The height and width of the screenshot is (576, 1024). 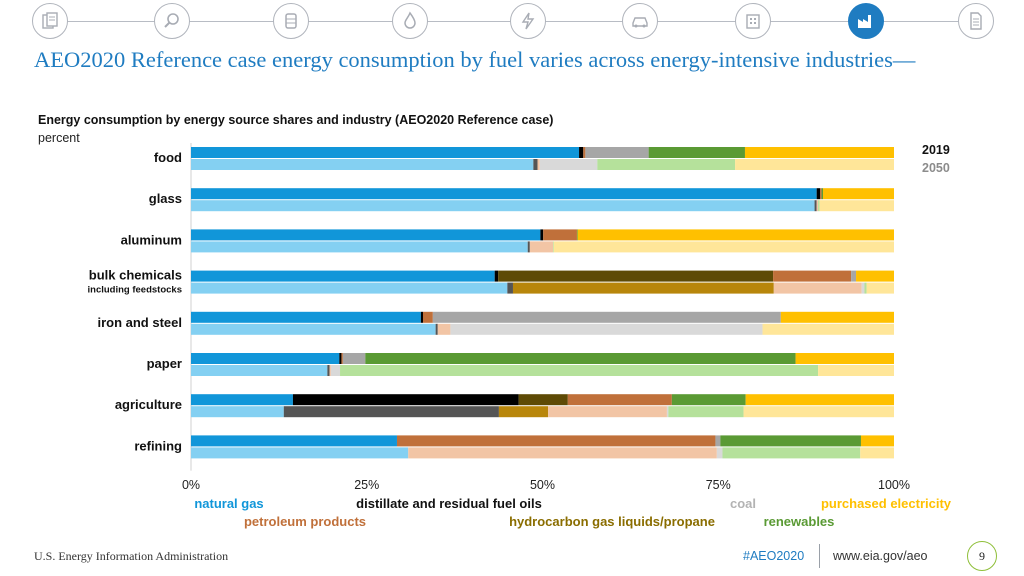 I want to click on year-label-2019: 2019, so click(x=936, y=150).